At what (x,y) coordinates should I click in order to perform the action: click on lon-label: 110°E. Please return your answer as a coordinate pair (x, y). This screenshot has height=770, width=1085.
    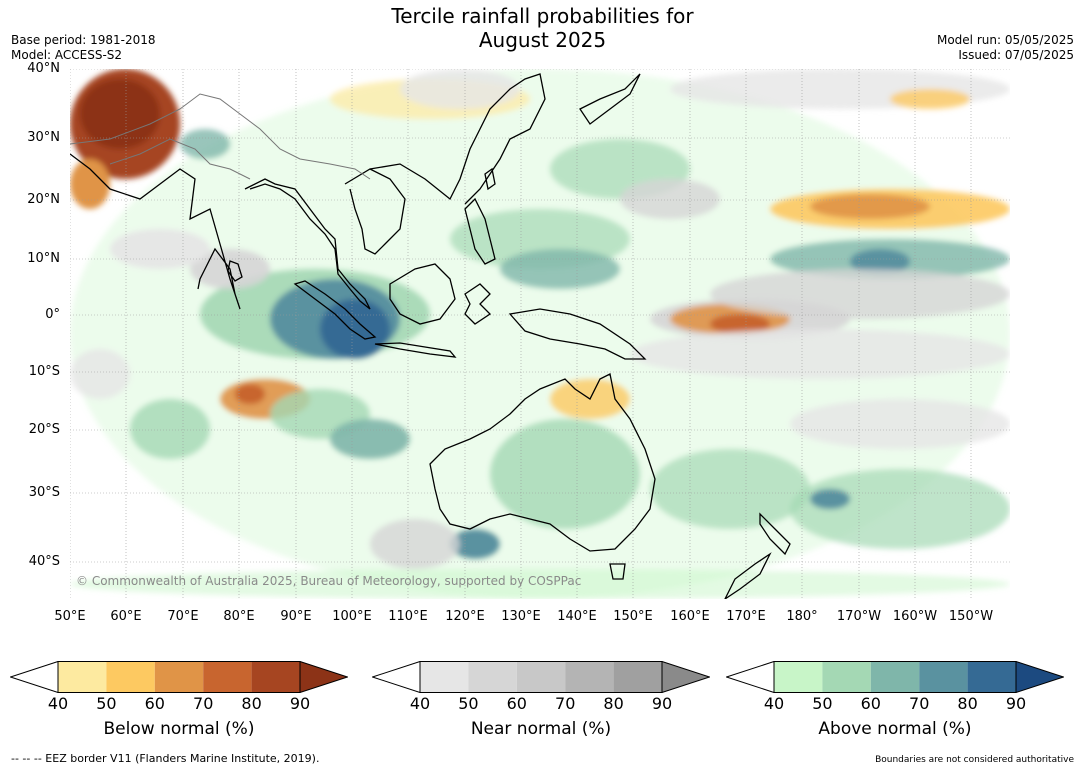
    Looking at the image, I should click on (408, 616).